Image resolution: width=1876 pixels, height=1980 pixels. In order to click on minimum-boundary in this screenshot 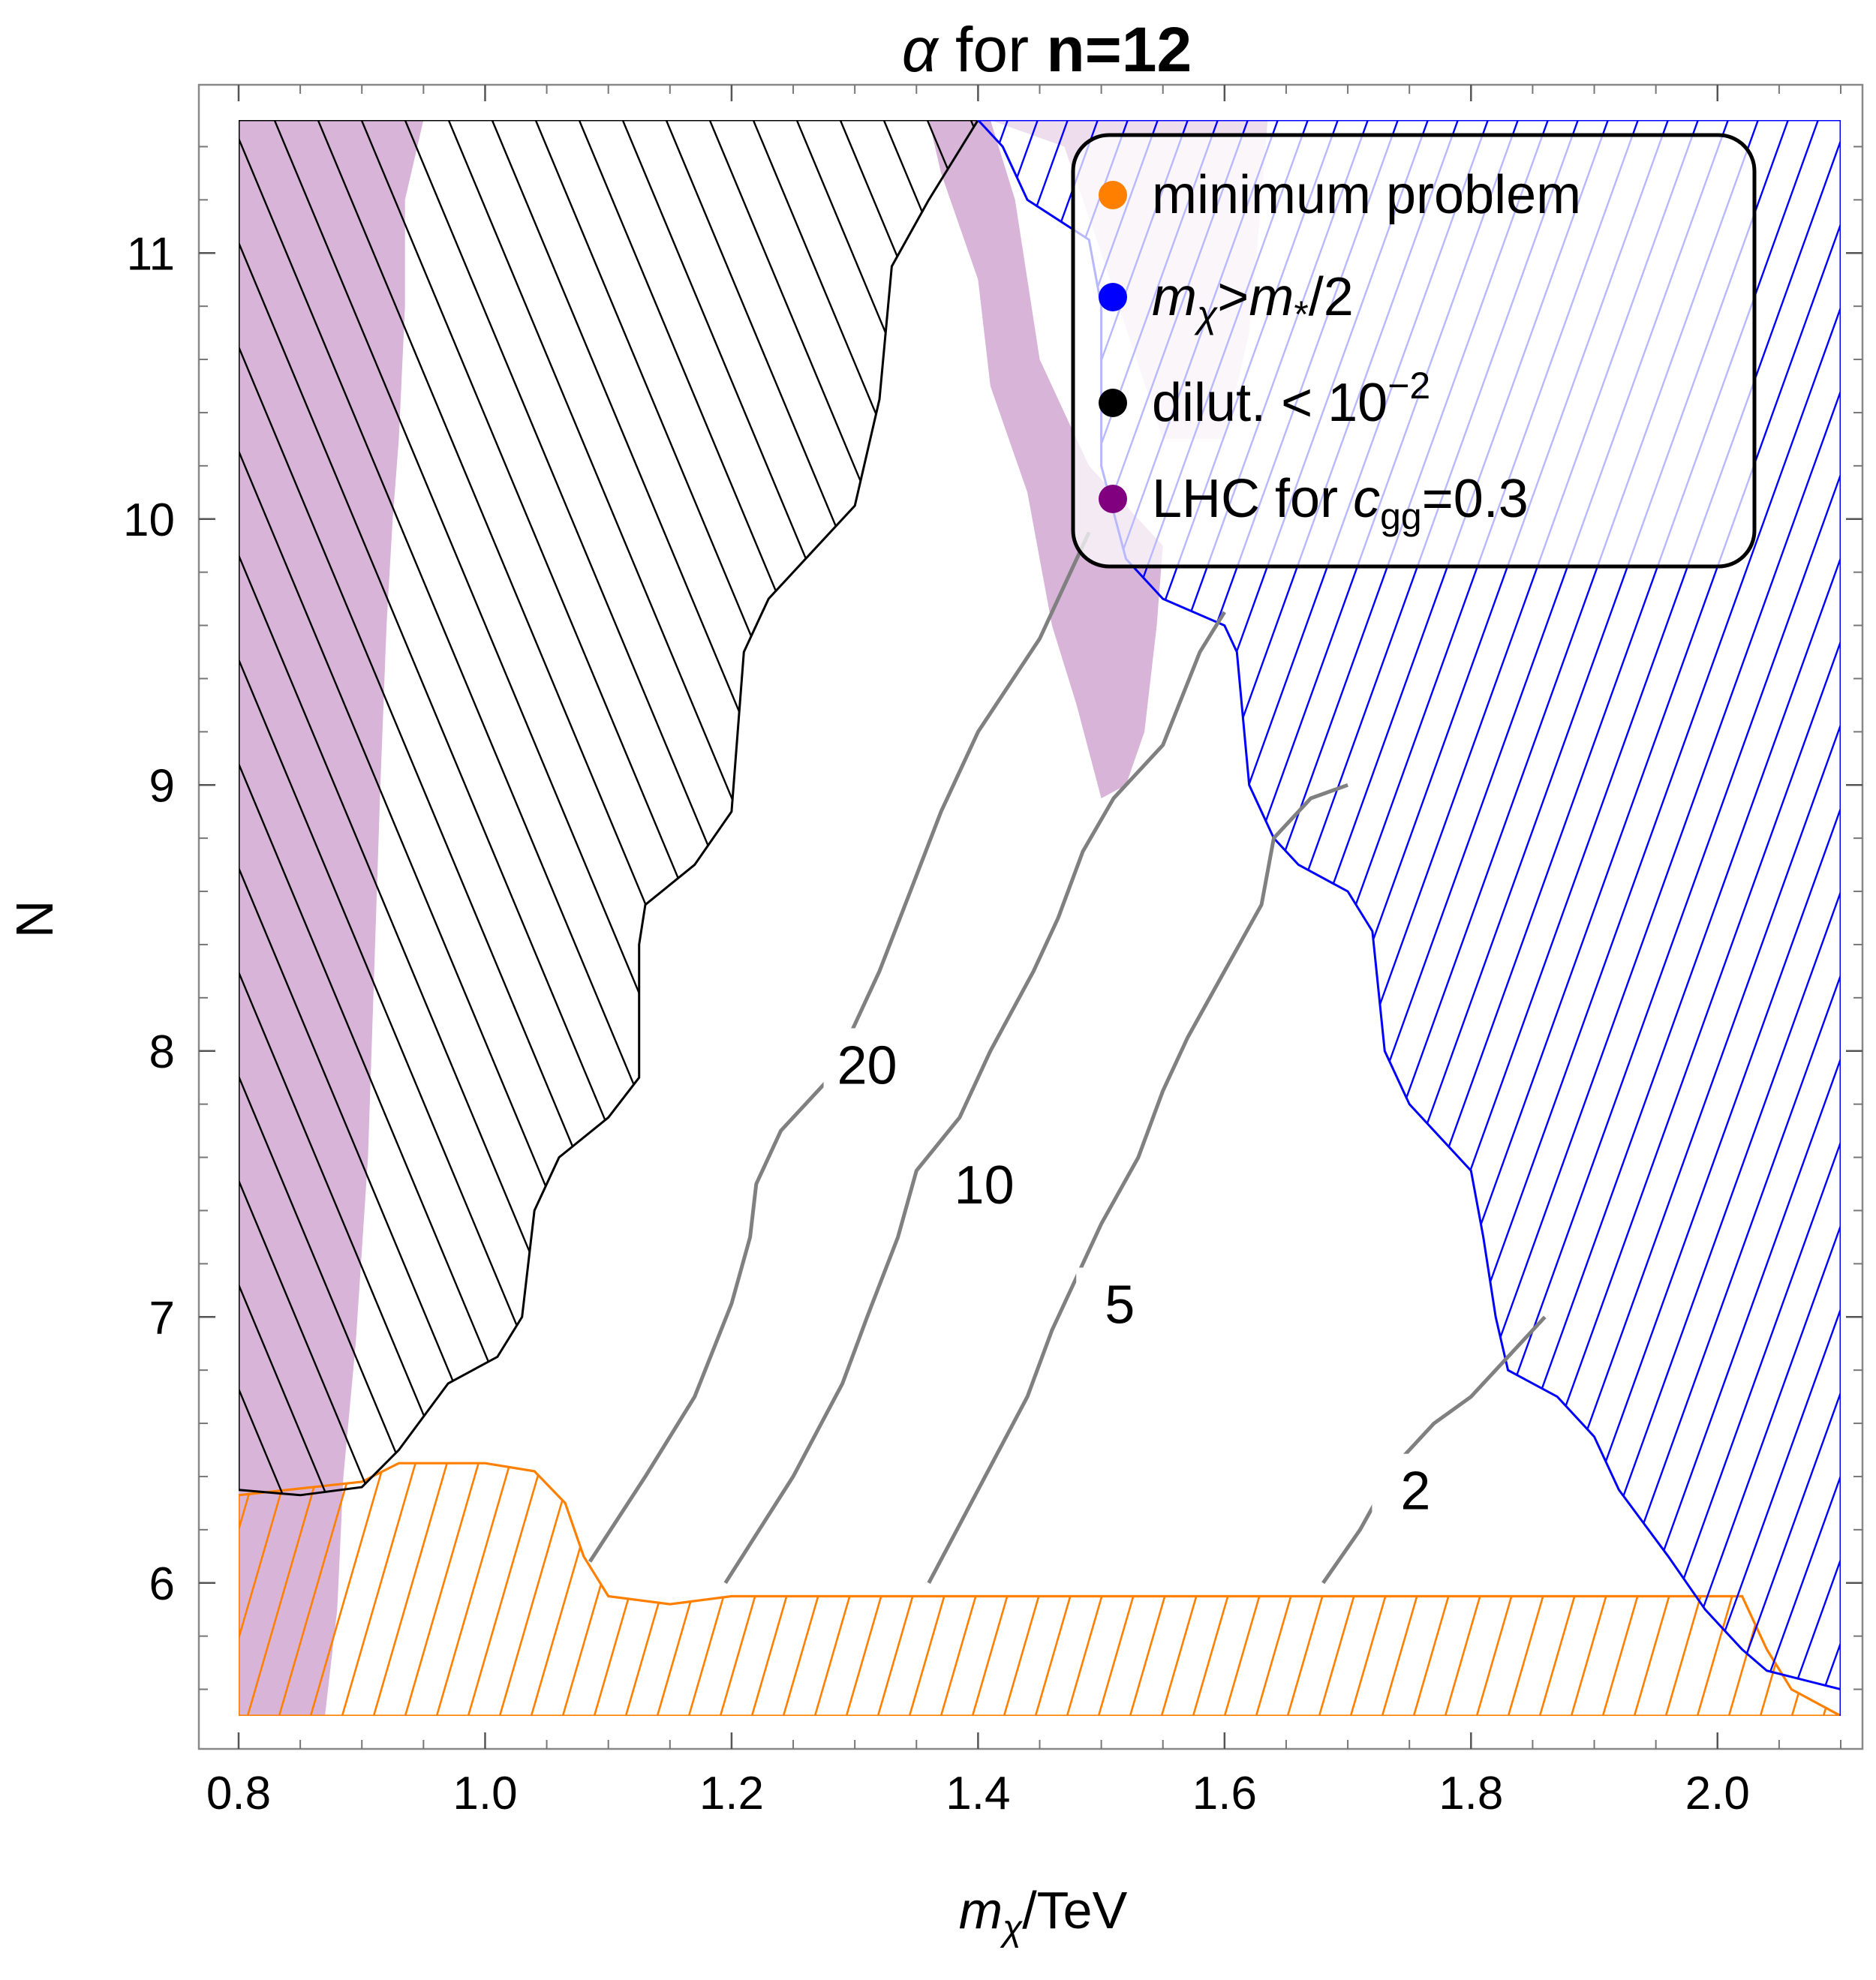, I will do `click(1040, 1589)`.